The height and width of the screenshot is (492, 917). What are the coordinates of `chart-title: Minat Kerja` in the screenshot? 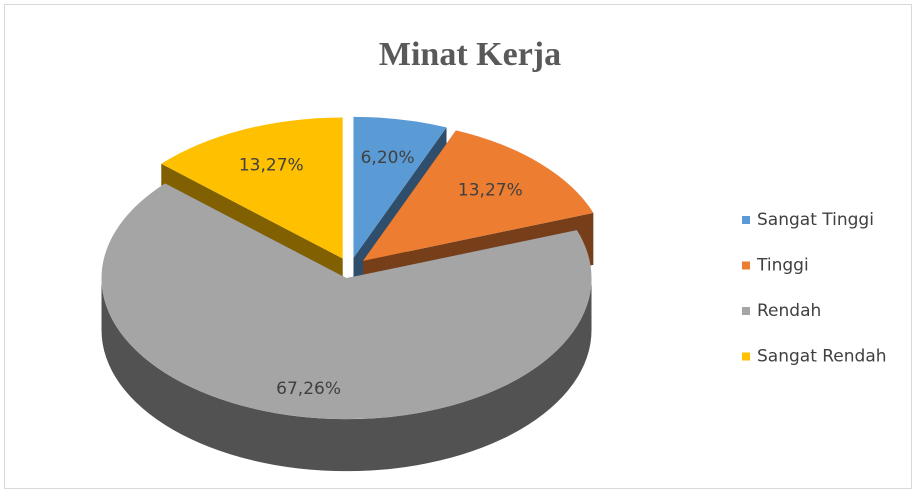 It's located at (470, 54).